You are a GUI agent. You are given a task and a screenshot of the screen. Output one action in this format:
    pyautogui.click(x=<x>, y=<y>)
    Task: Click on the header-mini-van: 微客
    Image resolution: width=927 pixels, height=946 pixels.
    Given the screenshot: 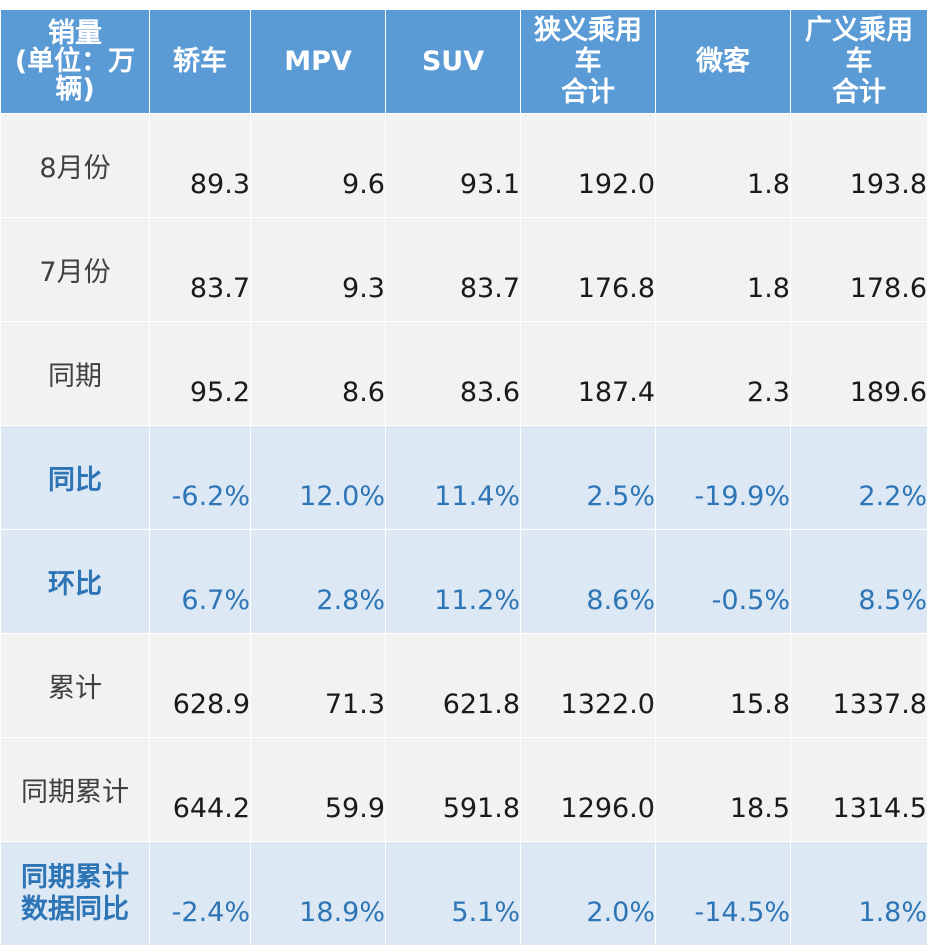 What is the action you would take?
    pyautogui.click(x=723, y=62)
    